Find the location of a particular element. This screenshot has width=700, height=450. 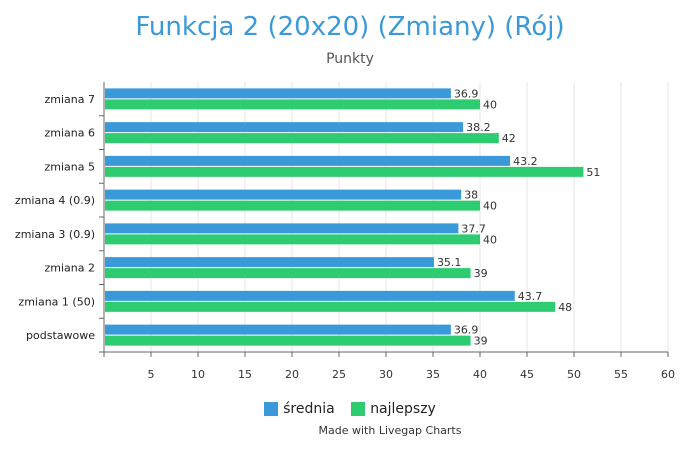

data-label: 35.1 is located at coordinates (449, 262).